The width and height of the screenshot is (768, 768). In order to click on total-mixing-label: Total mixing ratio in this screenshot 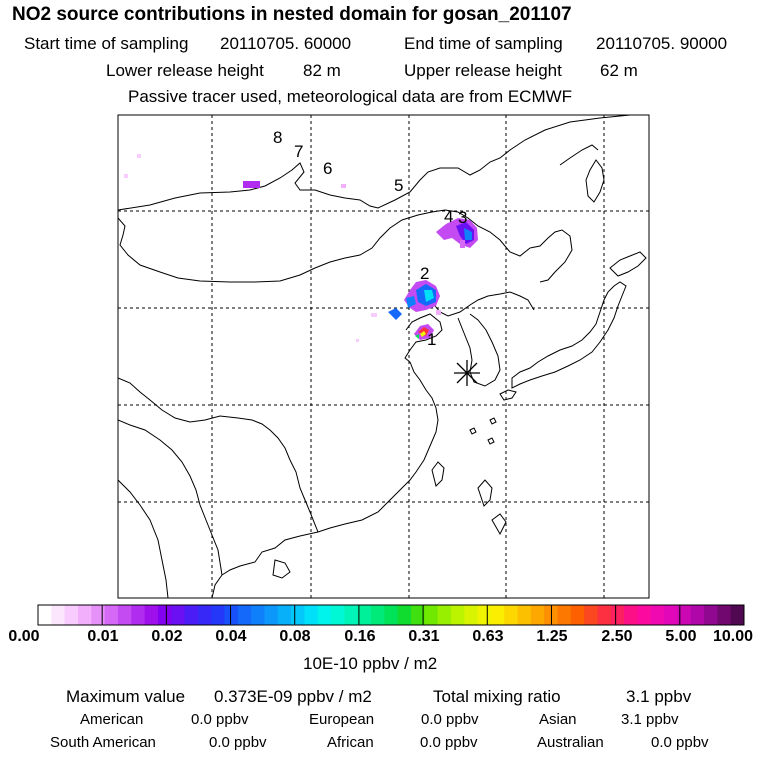, I will do `click(497, 696)`.